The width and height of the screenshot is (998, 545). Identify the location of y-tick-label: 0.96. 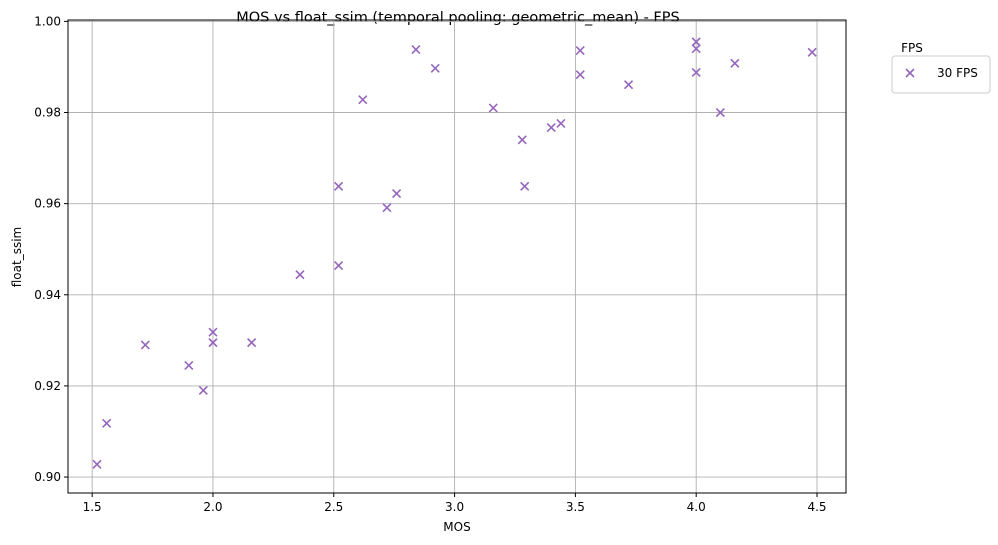
(47, 204).